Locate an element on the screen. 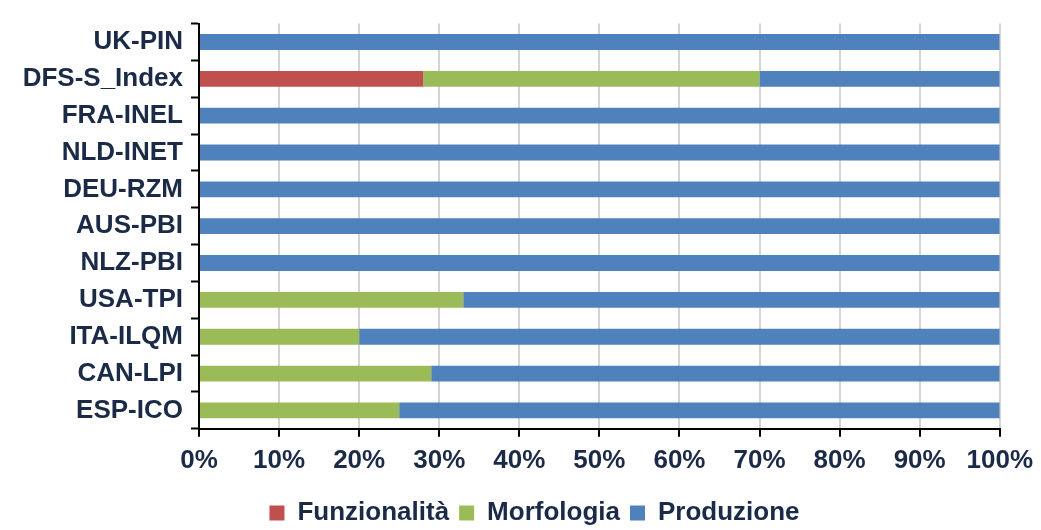 Image resolution: width=1041 pixels, height=530 pixels. x-tick-label: 10% is located at coordinates (279, 458).